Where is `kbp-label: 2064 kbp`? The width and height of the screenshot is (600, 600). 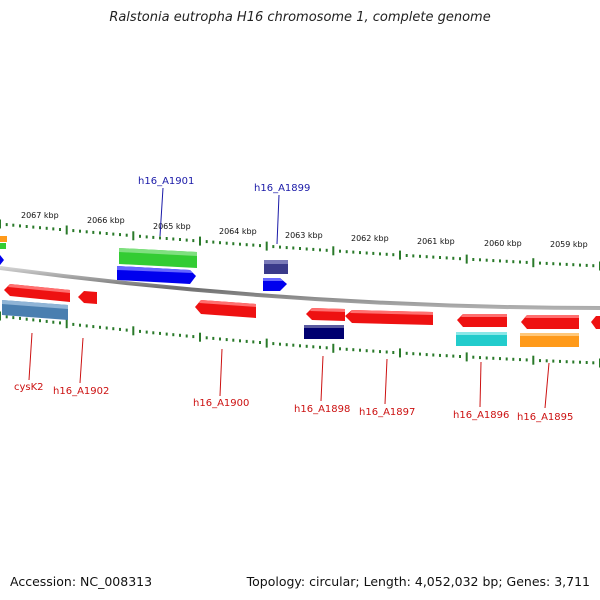
kbp-label: 2064 kbp is located at coordinates (238, 231).